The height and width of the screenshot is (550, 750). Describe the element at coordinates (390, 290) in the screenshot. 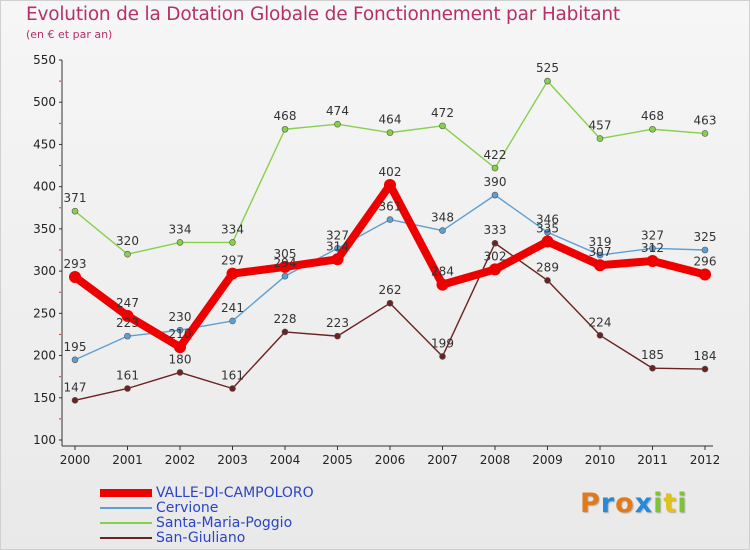

I see `data-label-san-giuliano-2006: 262` at that location.